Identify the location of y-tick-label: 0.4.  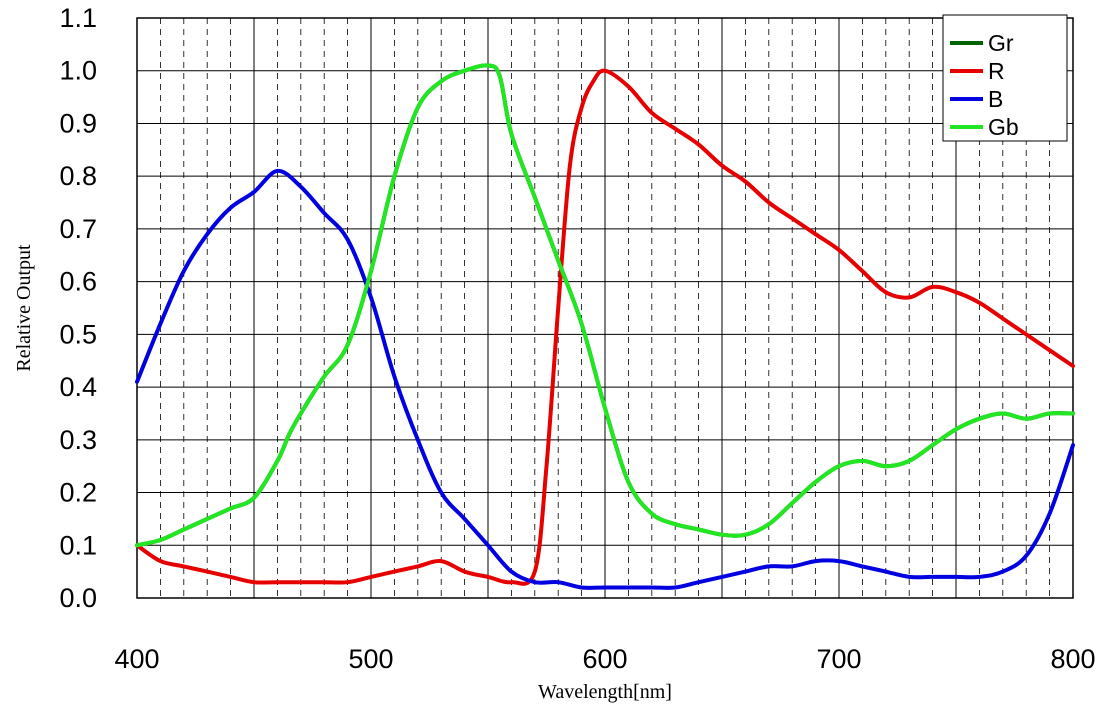
(78, 387).